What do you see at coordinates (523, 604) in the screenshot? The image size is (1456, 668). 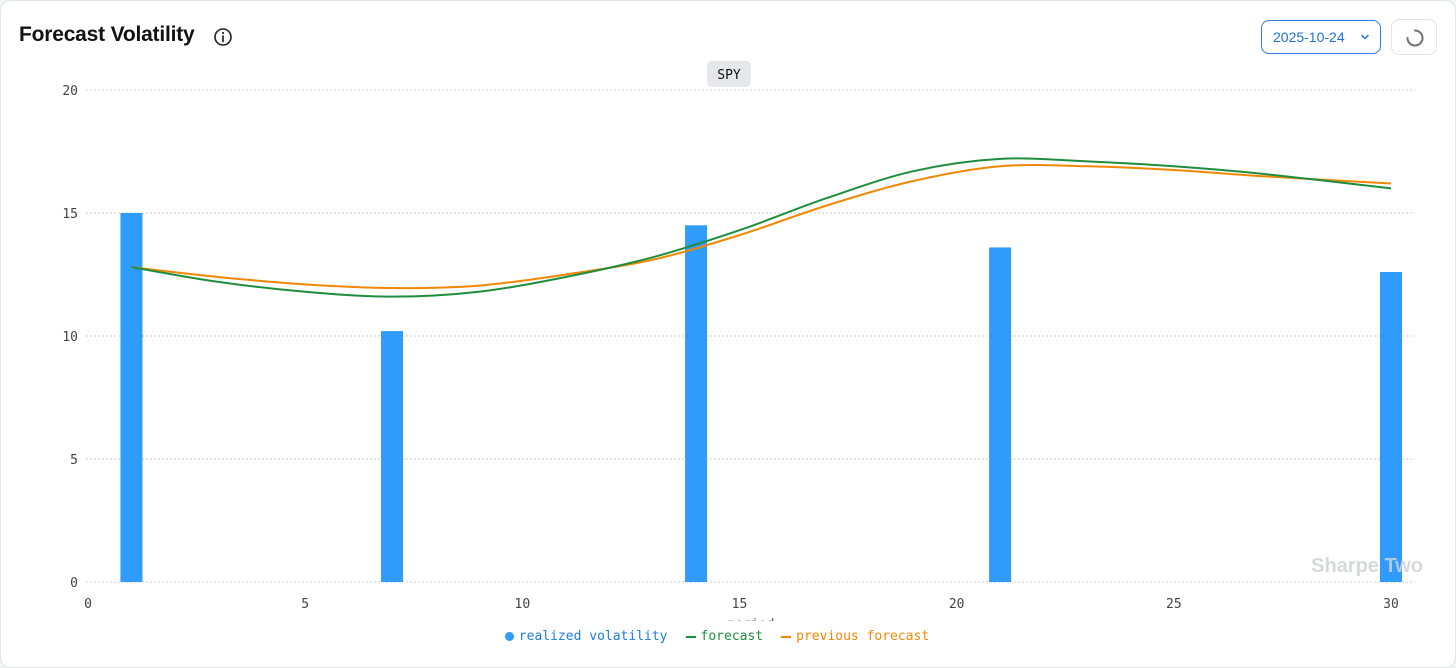 I see `x-tick-label: 10` at bounding box center [523, 604].